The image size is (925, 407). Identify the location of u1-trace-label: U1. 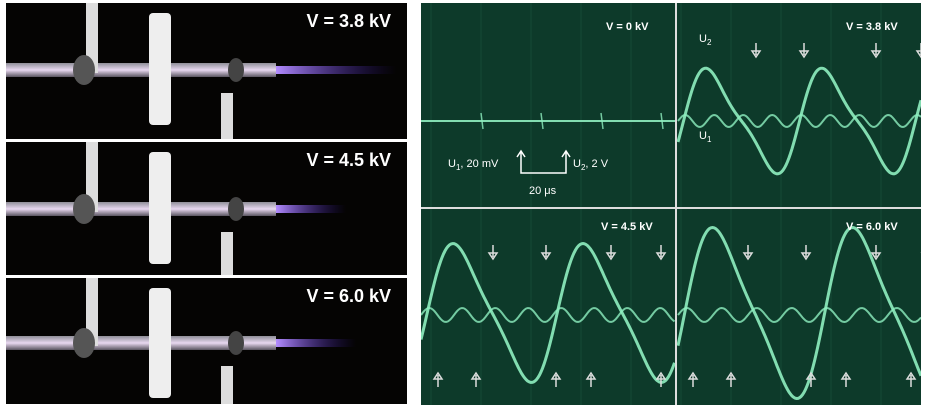
(705, 137).